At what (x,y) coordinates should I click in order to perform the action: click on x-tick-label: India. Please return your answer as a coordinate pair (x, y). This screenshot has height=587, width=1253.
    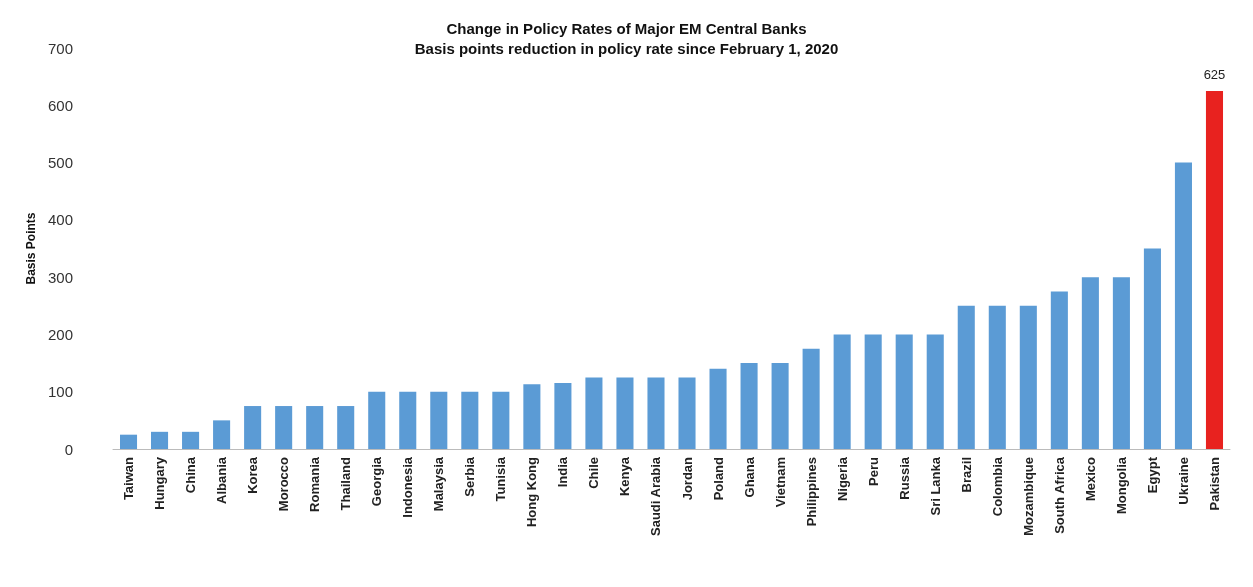
    Looking at the image, I should click on (563, 472).